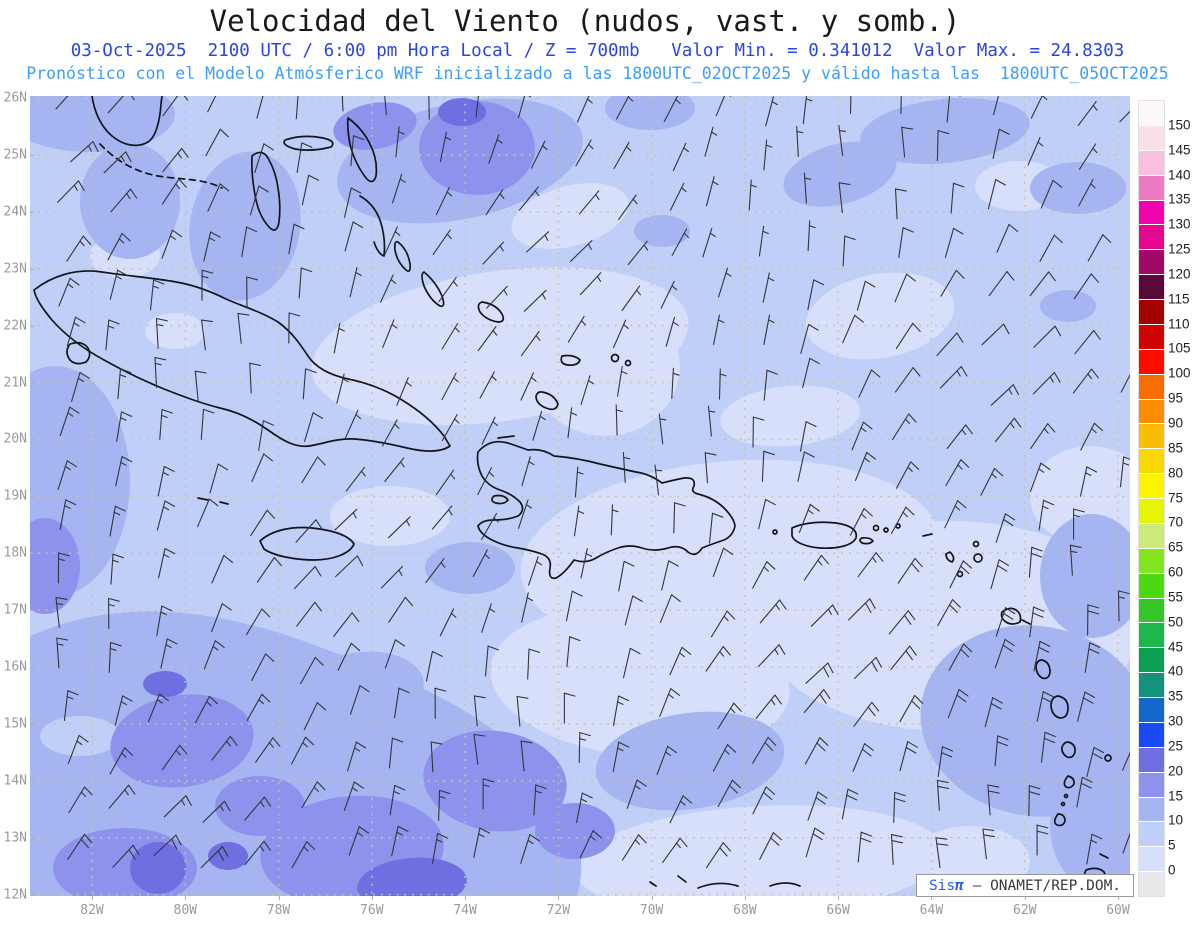 This screenshot has width=1200, height=927. What do you see at coordinates (615, 358) in the screenshot?
I see `coast-turks` at bounding box center [615, 358].